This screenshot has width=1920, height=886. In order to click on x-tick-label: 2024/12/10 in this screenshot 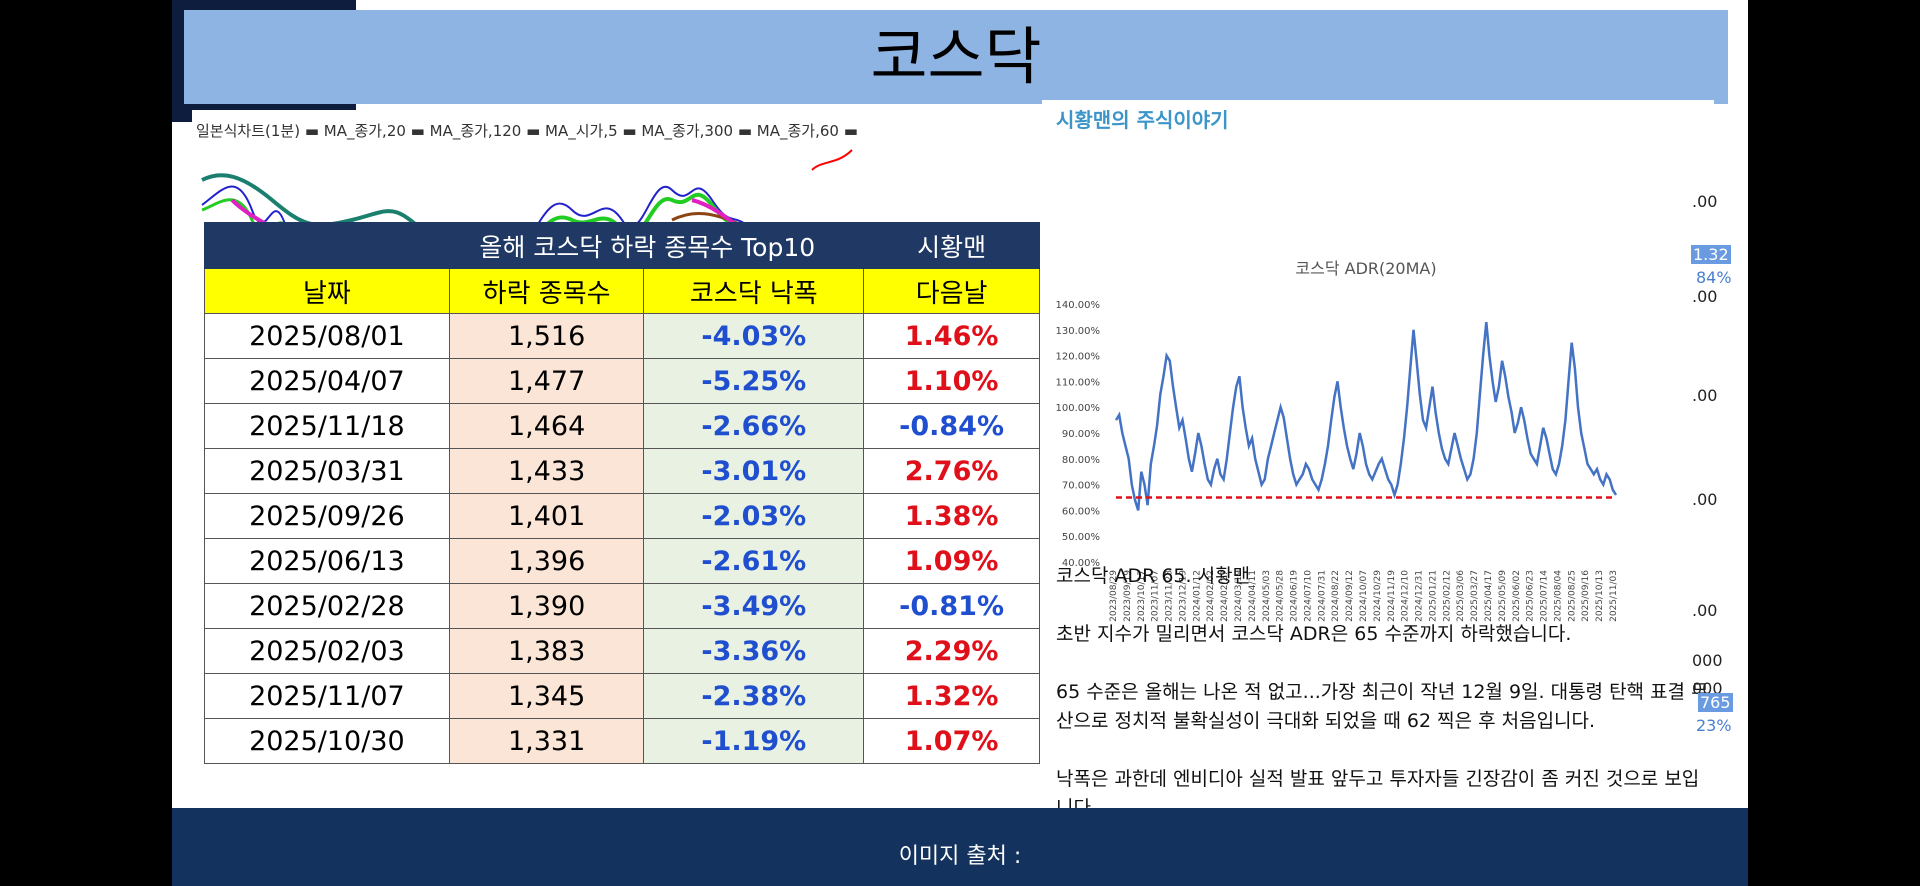, I will do `click(1406, 596)`.